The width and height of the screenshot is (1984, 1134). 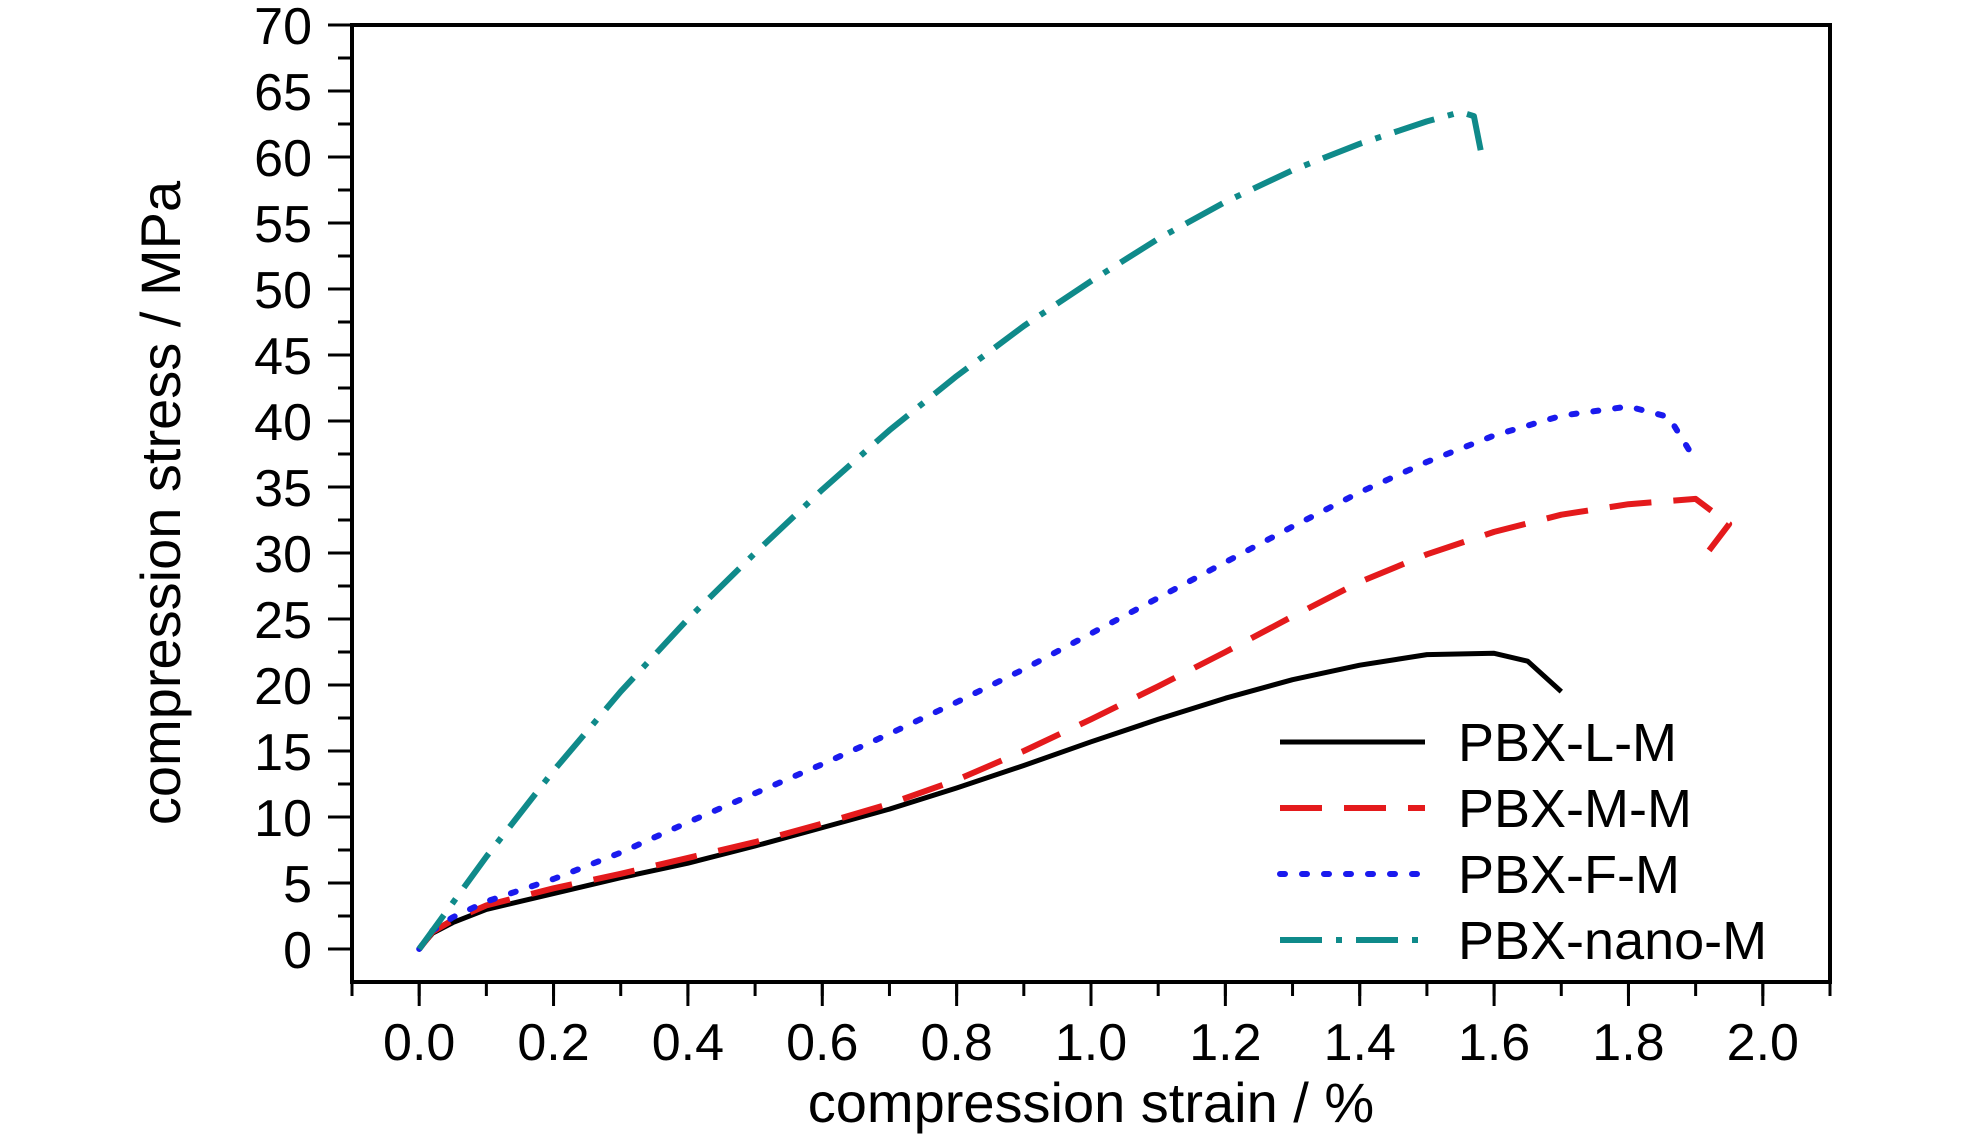 I want to click on y-tick-label: 20, so click(x=283, y=687).